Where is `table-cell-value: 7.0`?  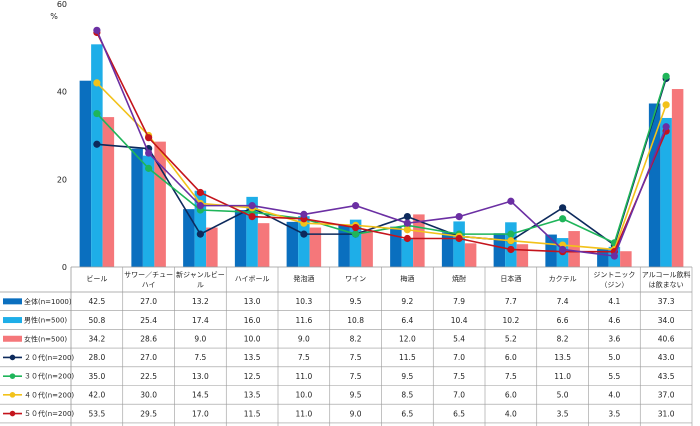 table-cell-value: 7.0 is located at coordinates (459, 395).